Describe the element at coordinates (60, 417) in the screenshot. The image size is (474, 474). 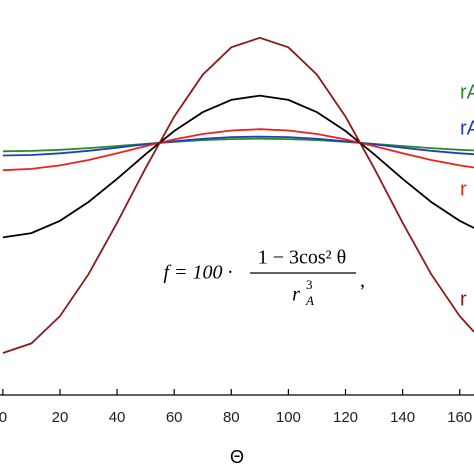
I see `x-tick-label: 20` at that location.